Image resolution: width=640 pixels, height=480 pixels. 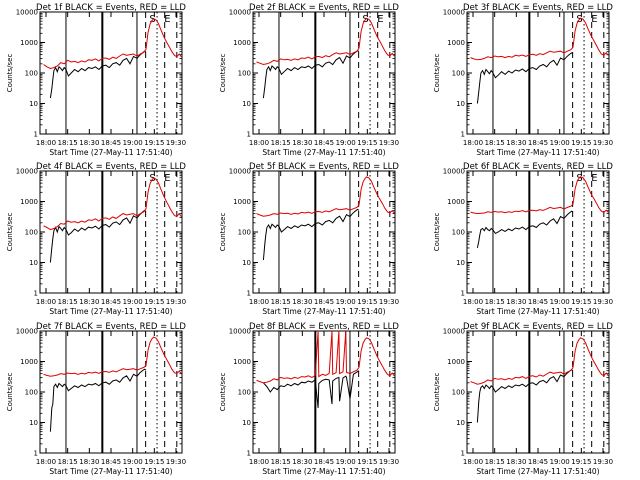 What do you see at coordinates (111, 8) in the screenshot?
I see `panel-title: Det 1f BLACK = Events, RED = LLD` at bounding box center [111, 8].